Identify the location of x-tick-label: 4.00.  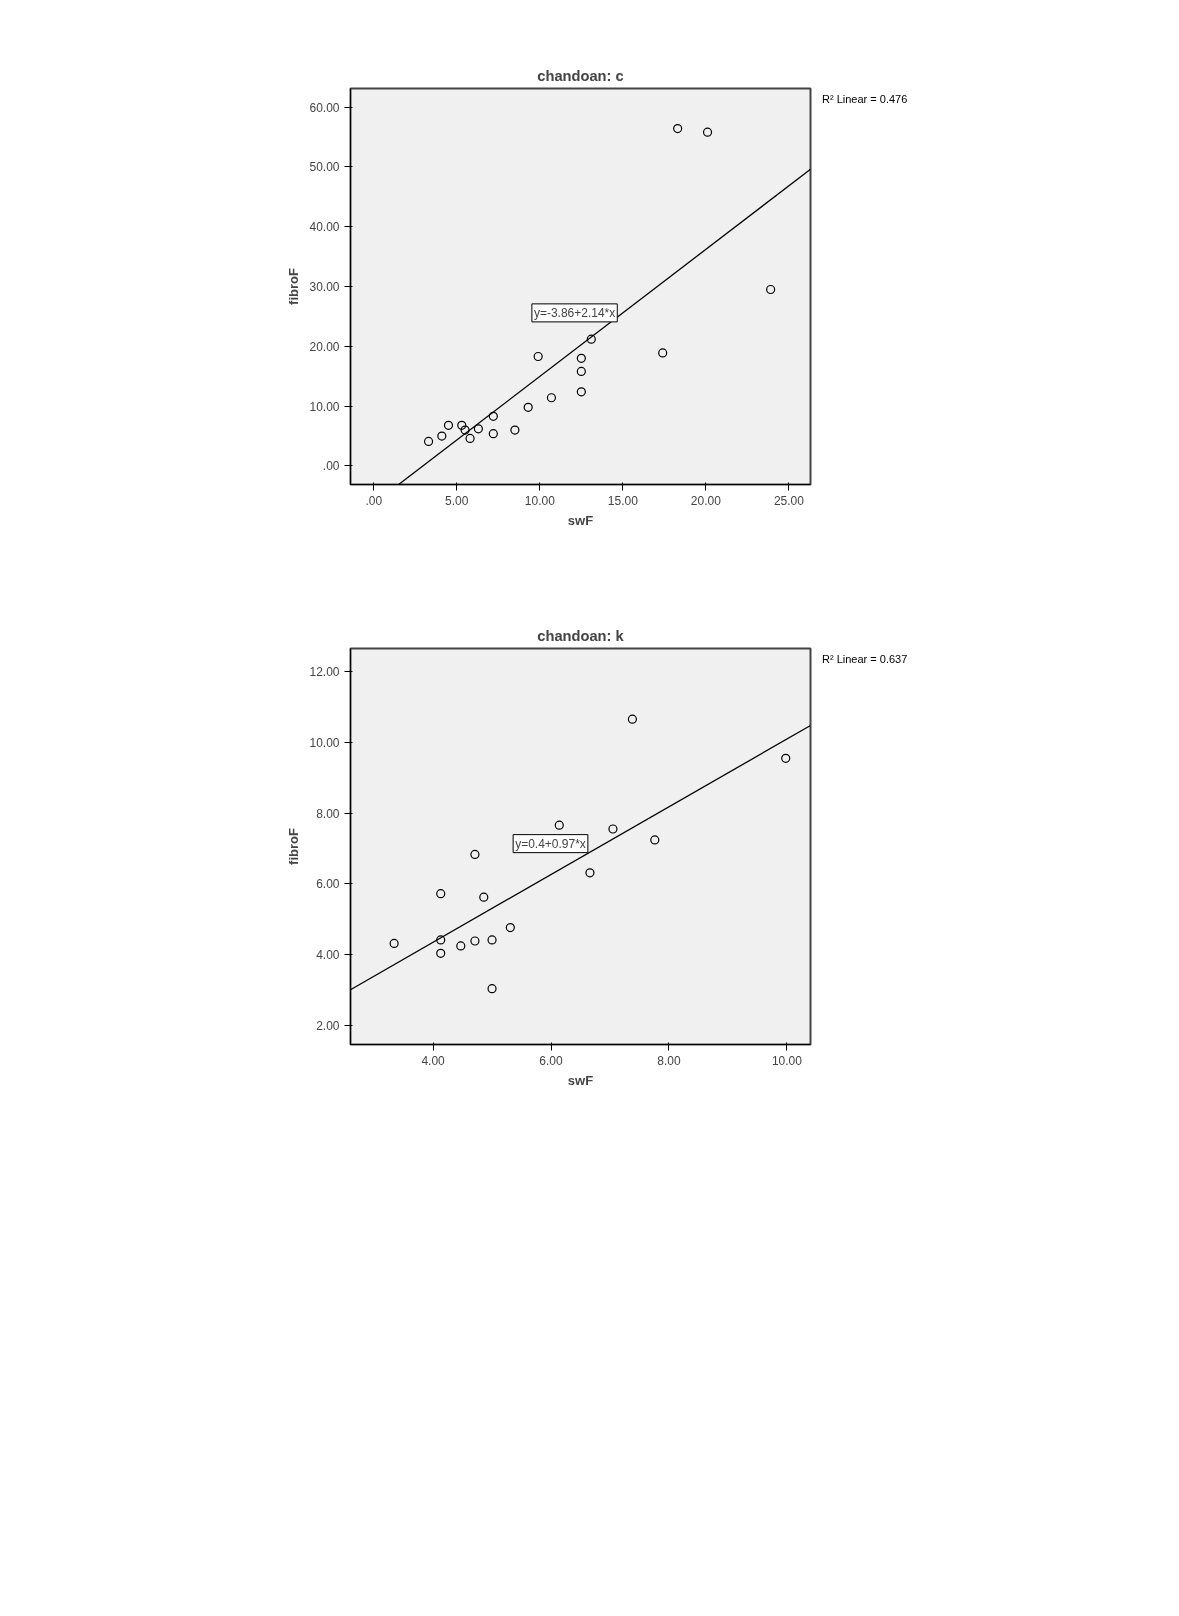
(433, 1060).